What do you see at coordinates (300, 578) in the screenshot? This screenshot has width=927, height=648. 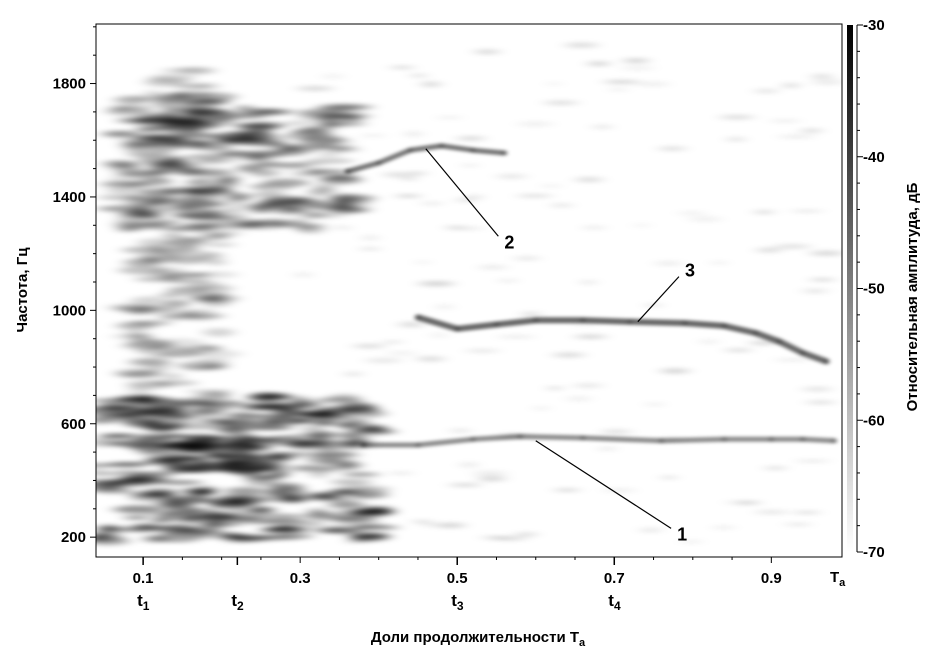 I see `x-tick-label: 0.3` at bounding box center [300, 578].